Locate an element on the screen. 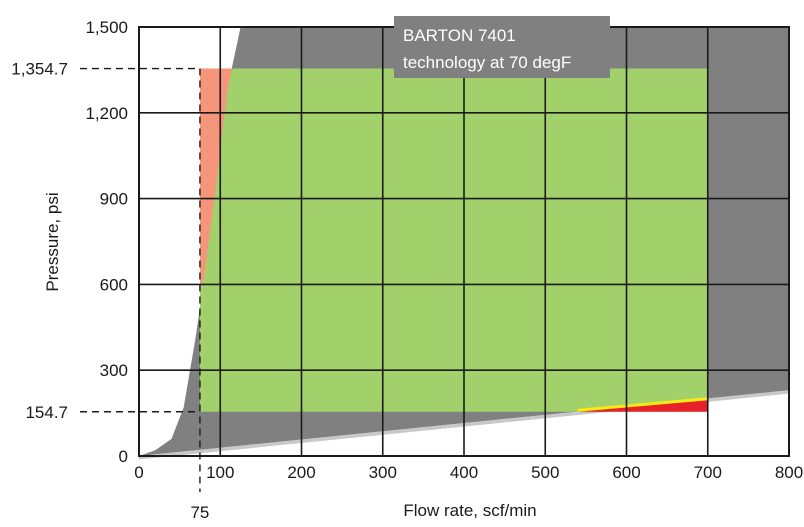 This screenshot has width=804, height=527. y-tick-label: 0 is located at coordinates (123, 456).